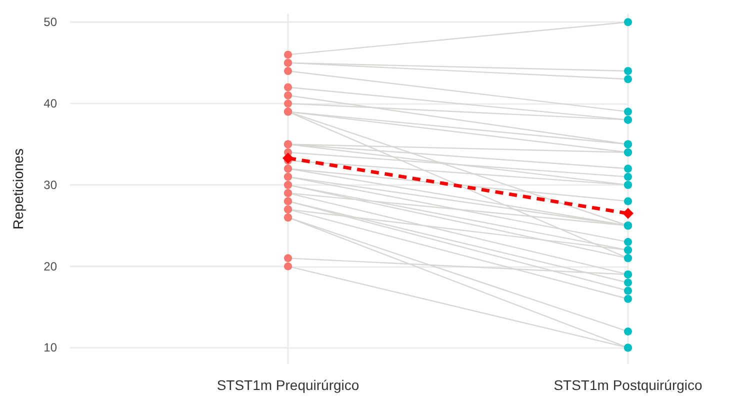 Image resolution: width=744 pixels, height=410 pixels. What do you see at coordinates (288, 385) in the screenshot?
I see `x-tick-label: STST1m Prequirúrgico` at bounding box center [288, 385].